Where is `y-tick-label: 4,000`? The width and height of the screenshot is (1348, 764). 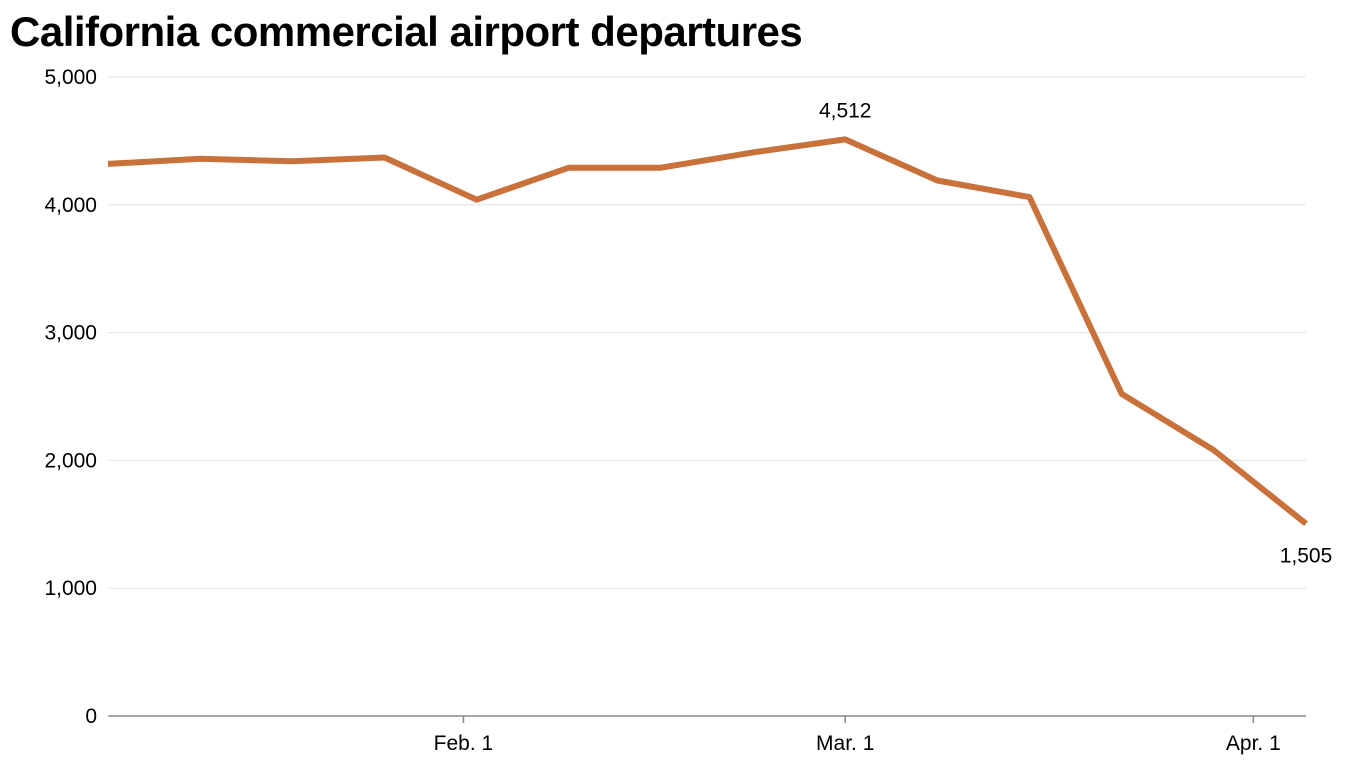
y-tick-label: 4,000 is located at coordinates (70, 205).